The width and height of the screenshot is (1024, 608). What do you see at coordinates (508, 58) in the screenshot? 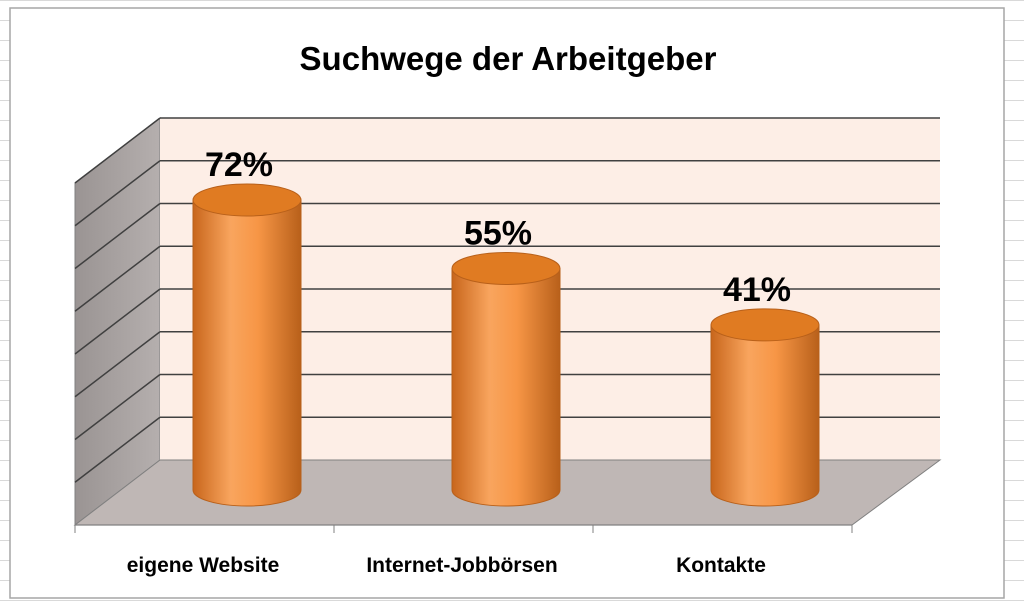
I see `chart-title: Suchwege der Arbeitgeber` at bounding box center [508, 58].